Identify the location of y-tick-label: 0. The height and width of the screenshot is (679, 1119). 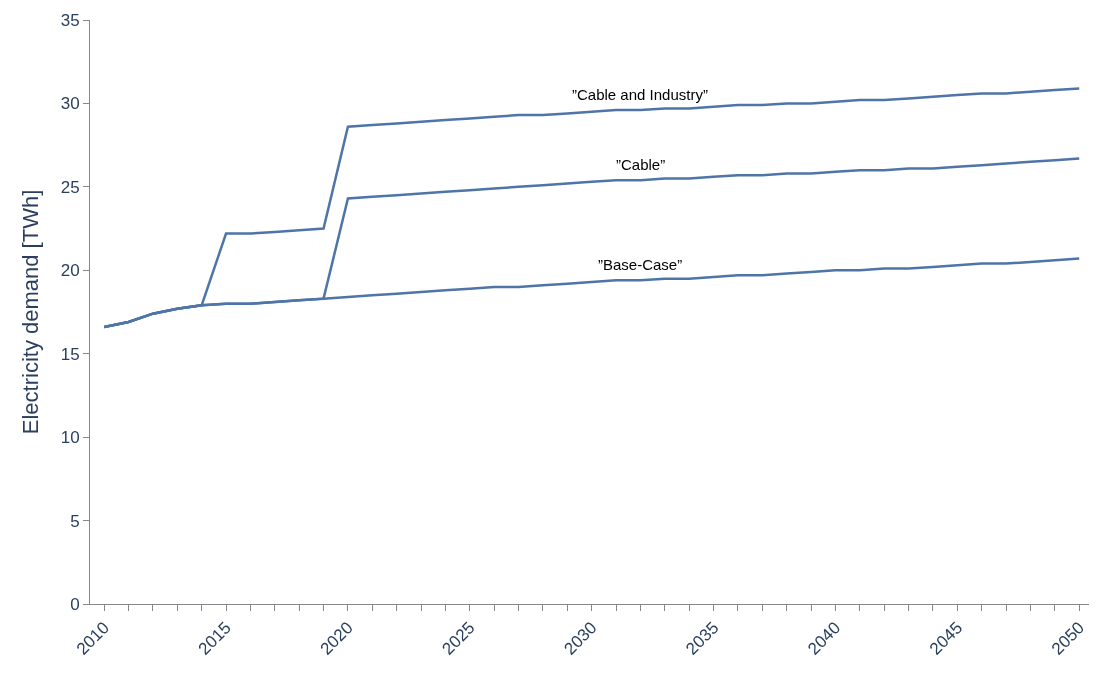
(75, 604).